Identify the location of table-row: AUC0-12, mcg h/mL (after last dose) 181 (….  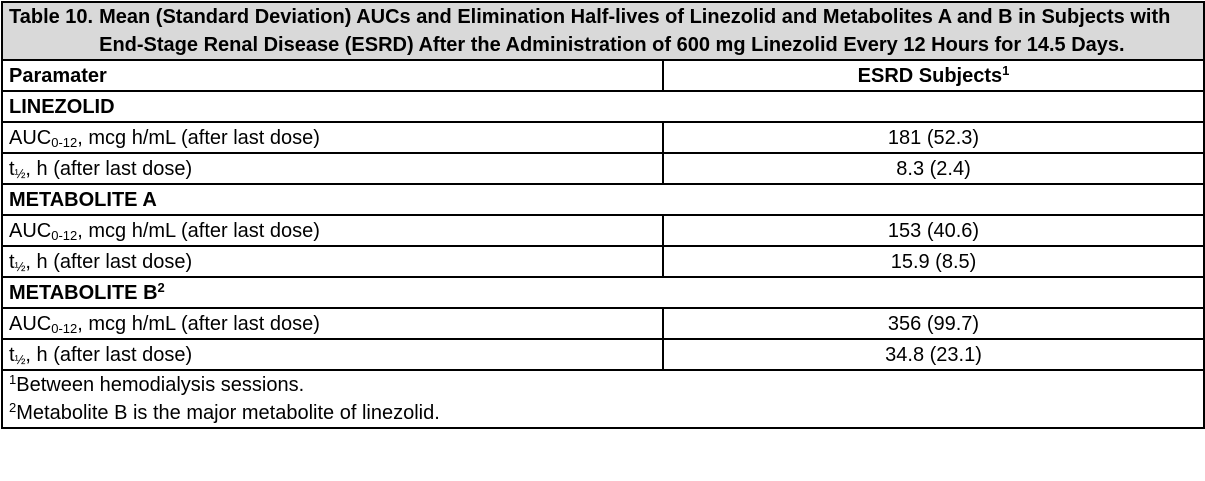
(603, 137).